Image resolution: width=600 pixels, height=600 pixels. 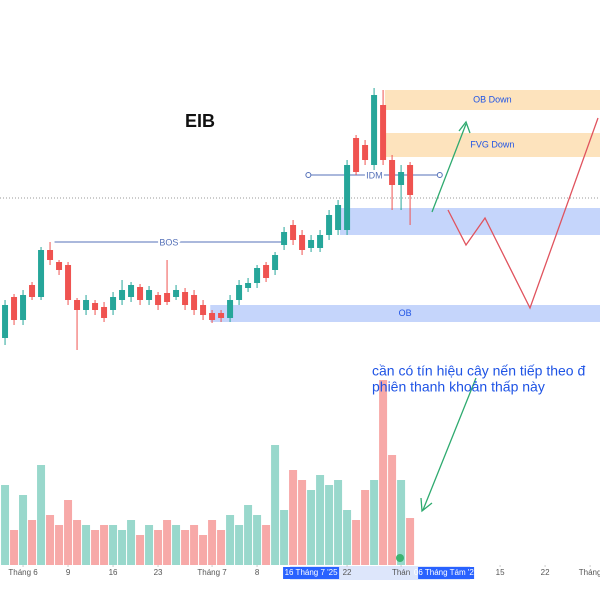 What do you see at coordinates (347, 572) in the screenshot?
I see `x-tick-label: 22` at bounding box center [347, 572].